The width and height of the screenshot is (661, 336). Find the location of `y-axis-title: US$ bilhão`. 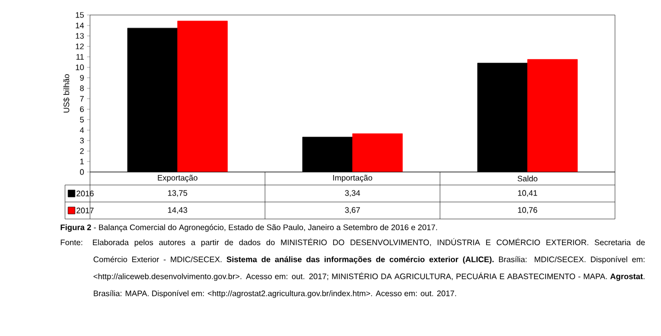

y-axis-title: US$ bilhão is located at coordinates (66, 93).